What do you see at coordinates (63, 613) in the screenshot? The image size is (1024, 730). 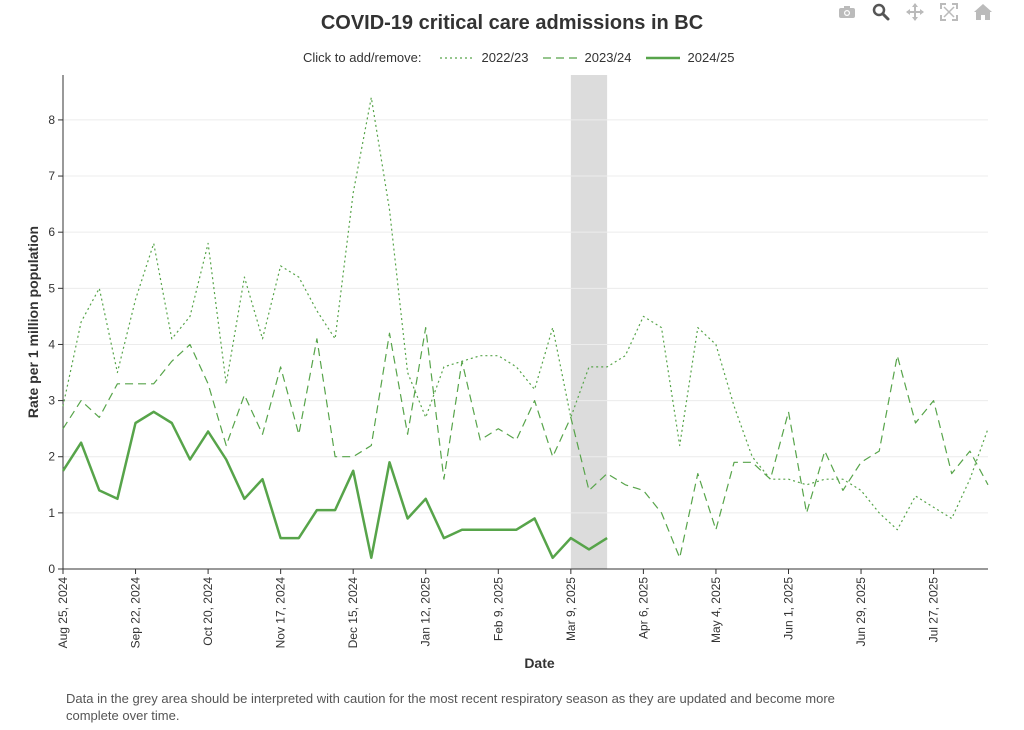 I see `x-tick-label: Aug 25, 2024` at bounding box center [63, 613].